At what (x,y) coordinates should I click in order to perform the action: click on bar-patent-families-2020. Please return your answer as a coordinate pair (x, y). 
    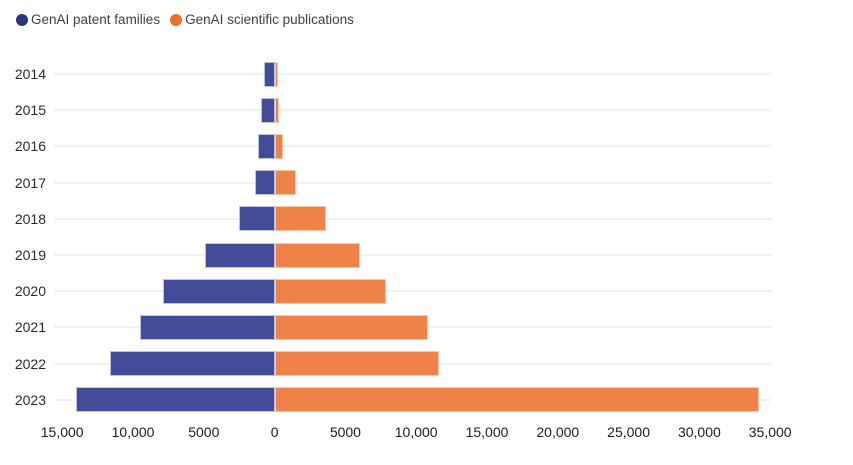
    Looking at the image, I should click on (218, 291).